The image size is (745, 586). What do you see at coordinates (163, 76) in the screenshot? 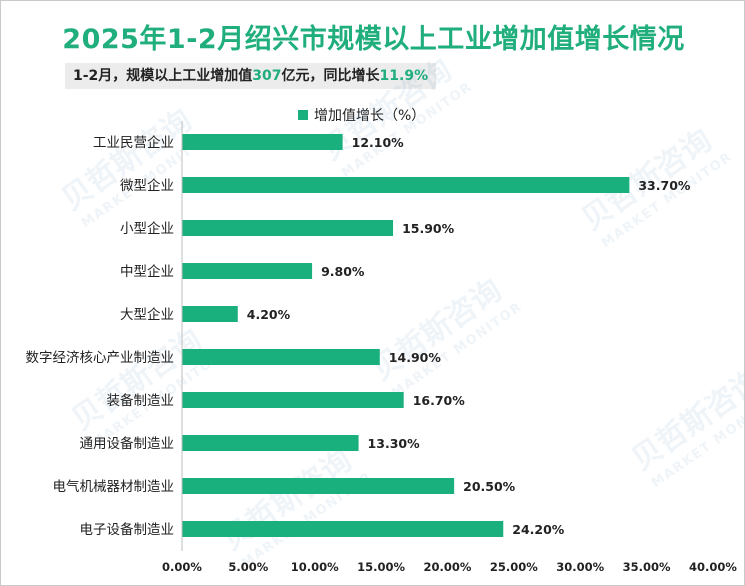
I see `summary-prefix: 1-2月，规模以上工业增加值` at bounding box center [163, 76].